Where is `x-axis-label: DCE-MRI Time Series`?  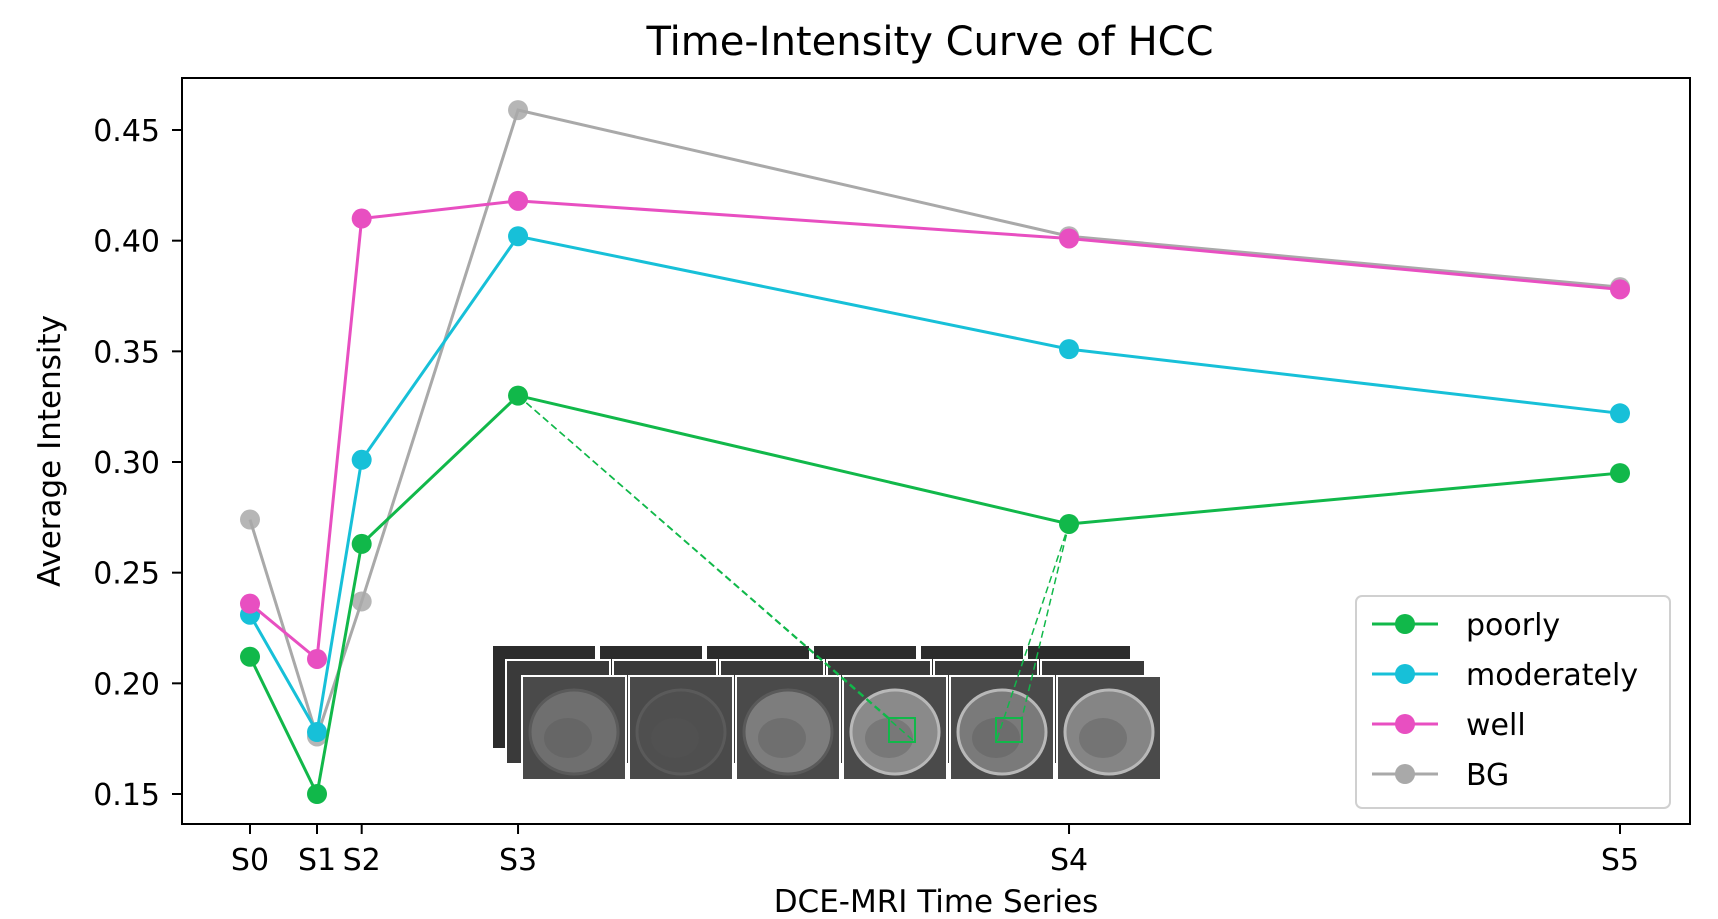 x-axis-label: DCE-MRI Time Series is located at coordinates (936, 901).